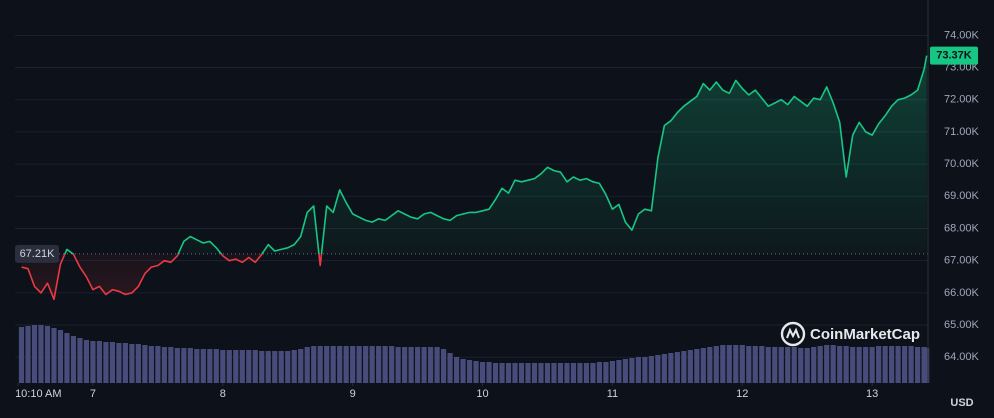  What do you see at coordinates (962, 325) in the screenshot?
I see `y-tick-label: 65.00K` at bounding box center [962, 325].